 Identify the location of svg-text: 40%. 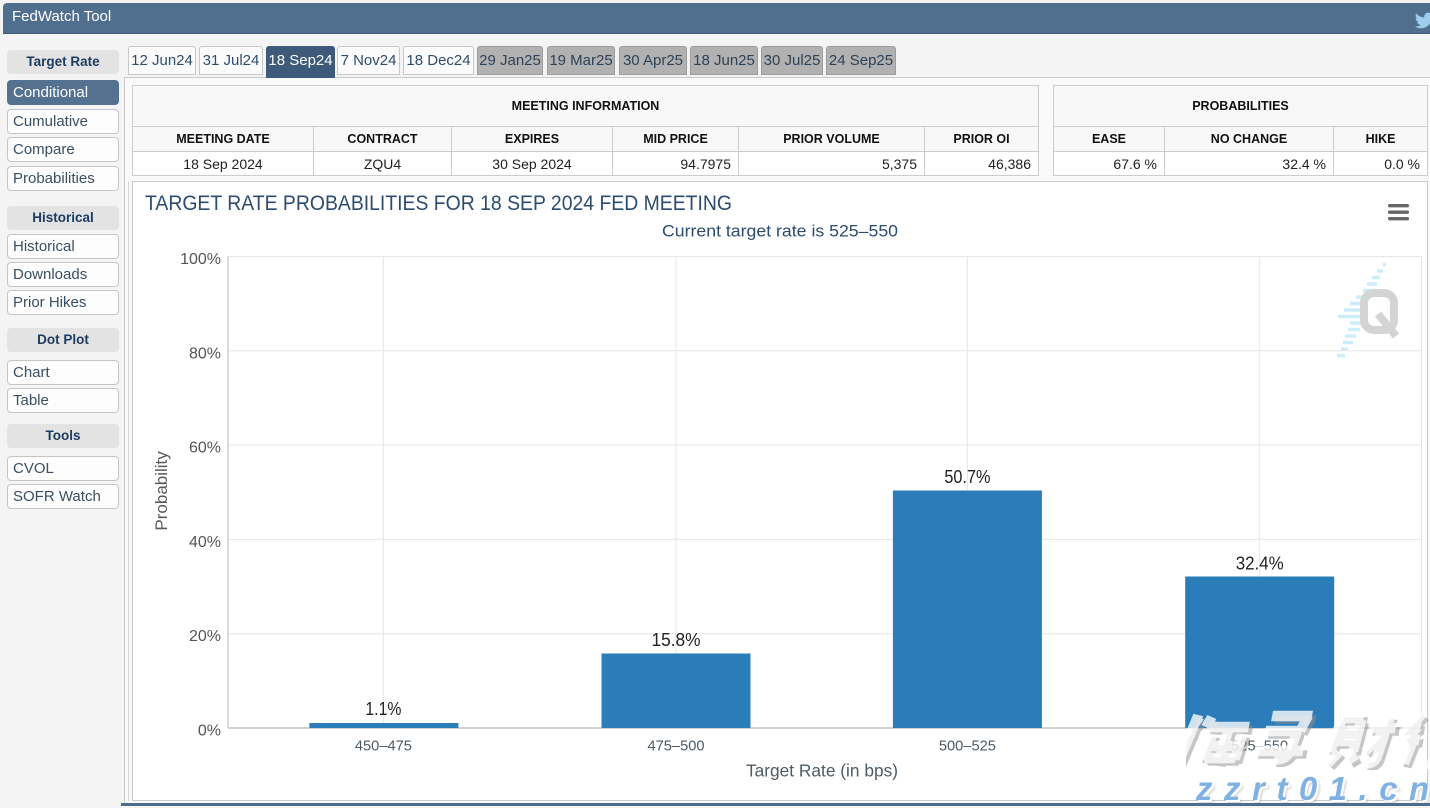
(205, 542).